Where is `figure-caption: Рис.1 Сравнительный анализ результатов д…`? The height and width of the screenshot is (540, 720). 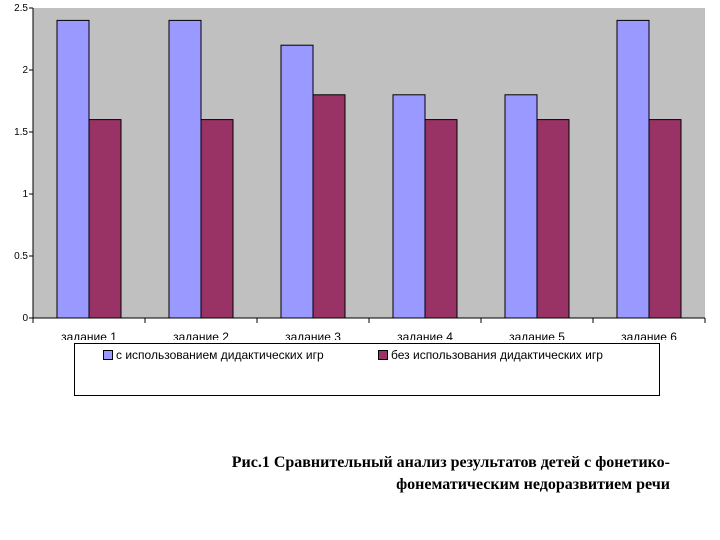 figure-caption: Рис.1 Сравнительный анализ результатов д… is located at coordinates (415, 474).